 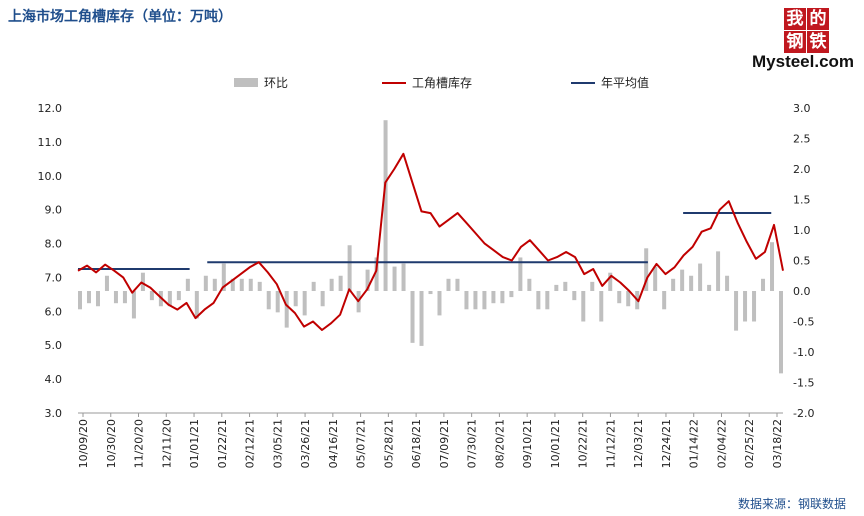 I want to click on x-tick-label: 11/12/21, so click(x=610, y=443).